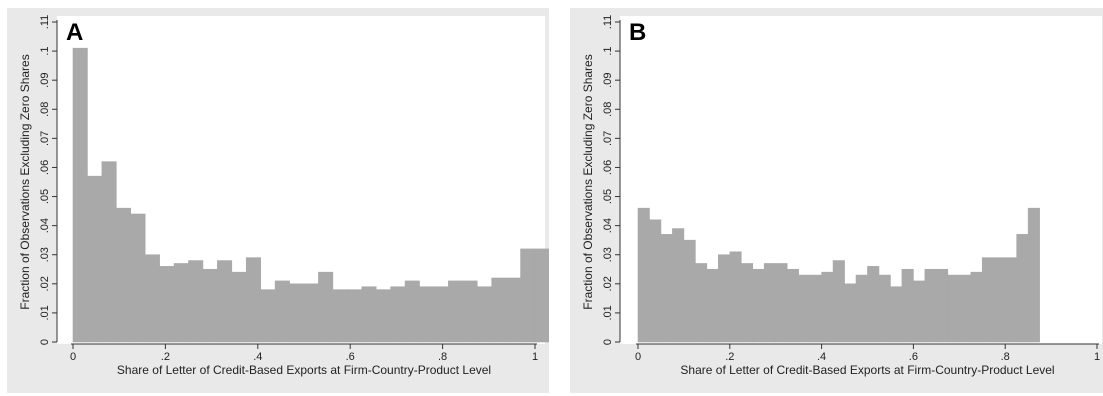  What do you see at coordinates (257, 357) in the screenshot?
I see `x-tick-label: .4` at bounding box center [257, 357].